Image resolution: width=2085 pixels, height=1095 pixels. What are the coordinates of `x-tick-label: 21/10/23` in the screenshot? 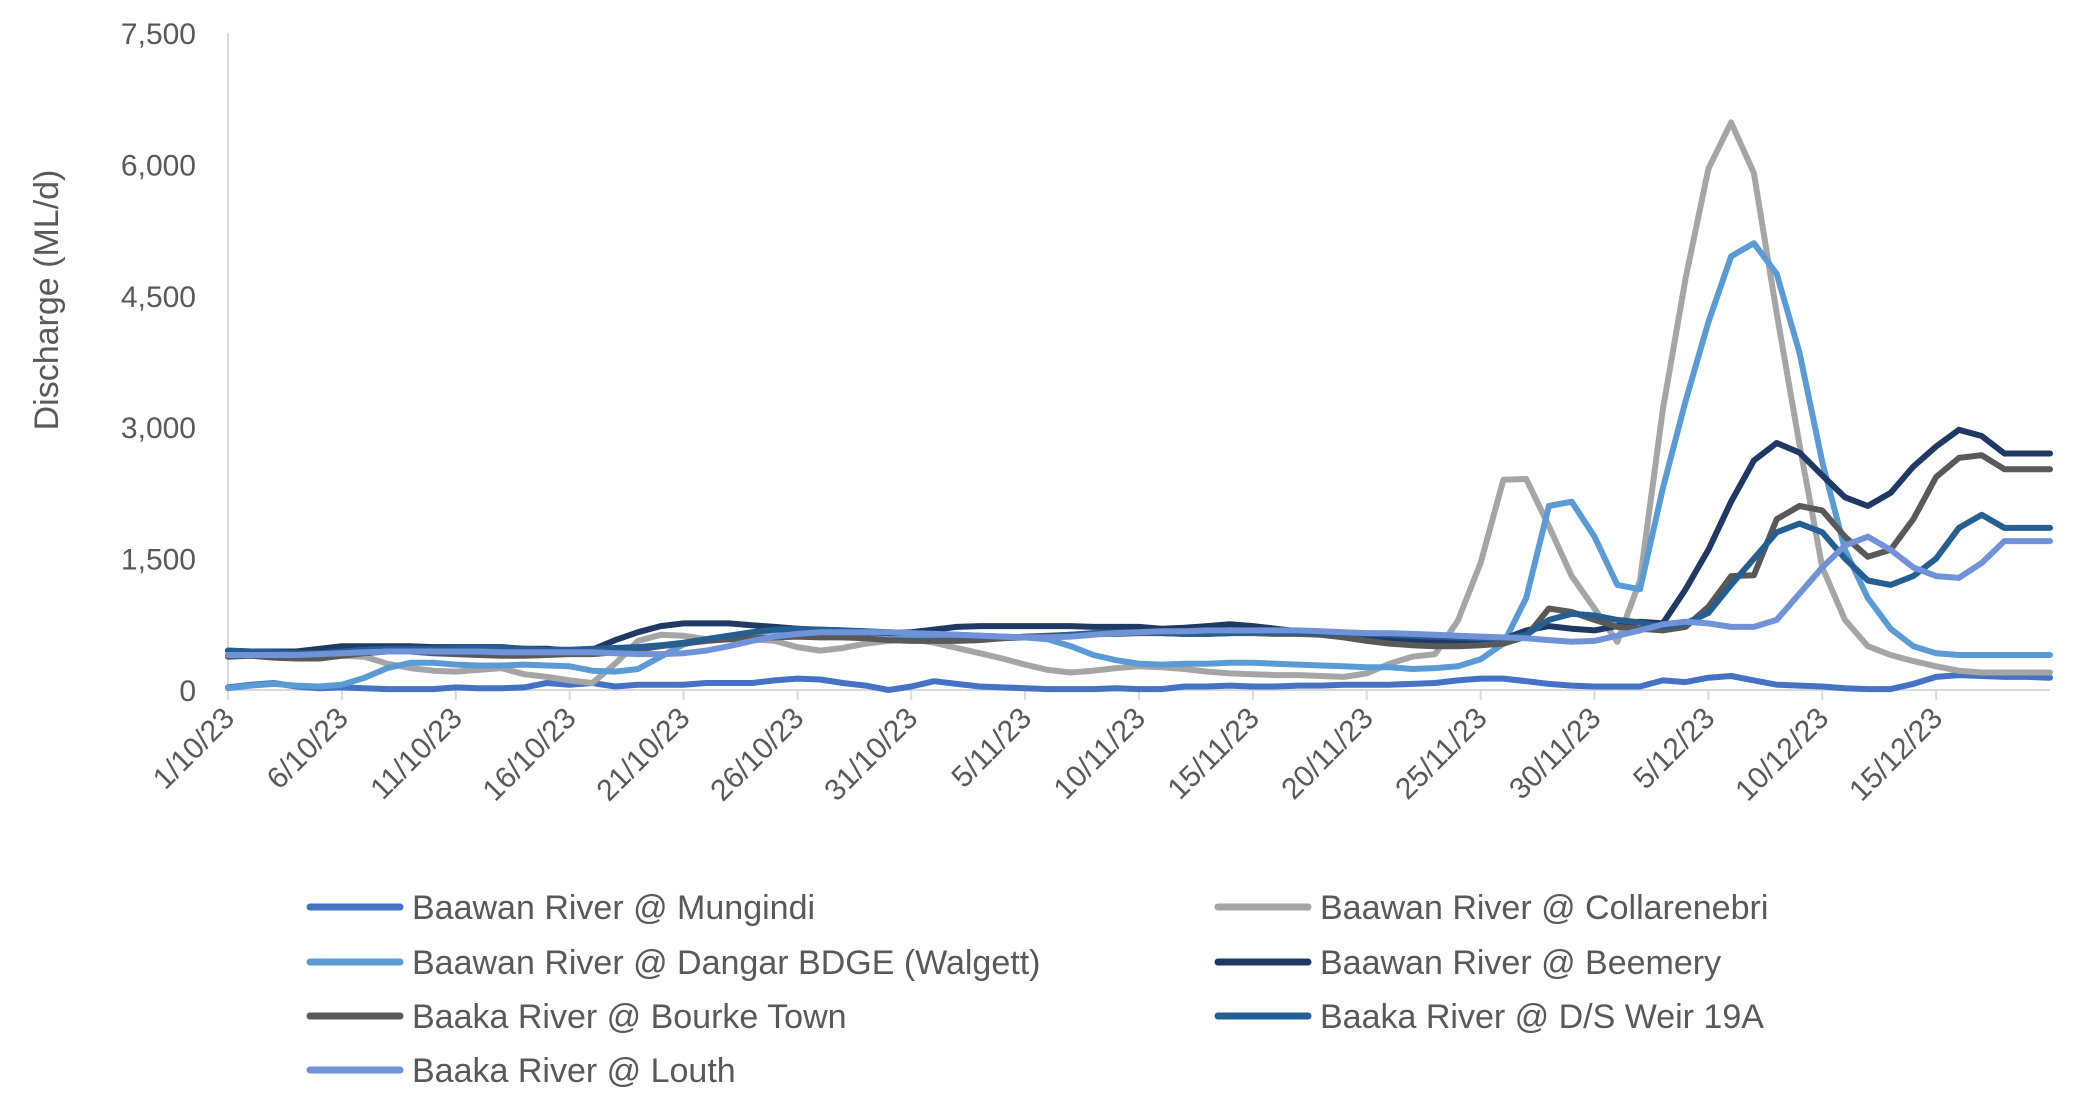 It's located at (644, 755).